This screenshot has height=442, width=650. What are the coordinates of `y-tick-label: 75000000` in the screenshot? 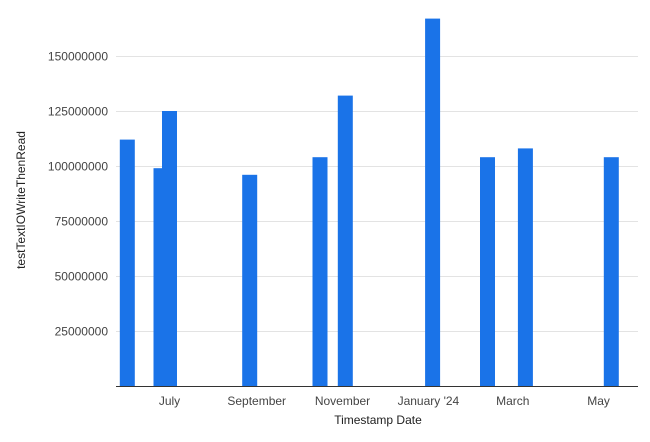 It's located at (82, 222).